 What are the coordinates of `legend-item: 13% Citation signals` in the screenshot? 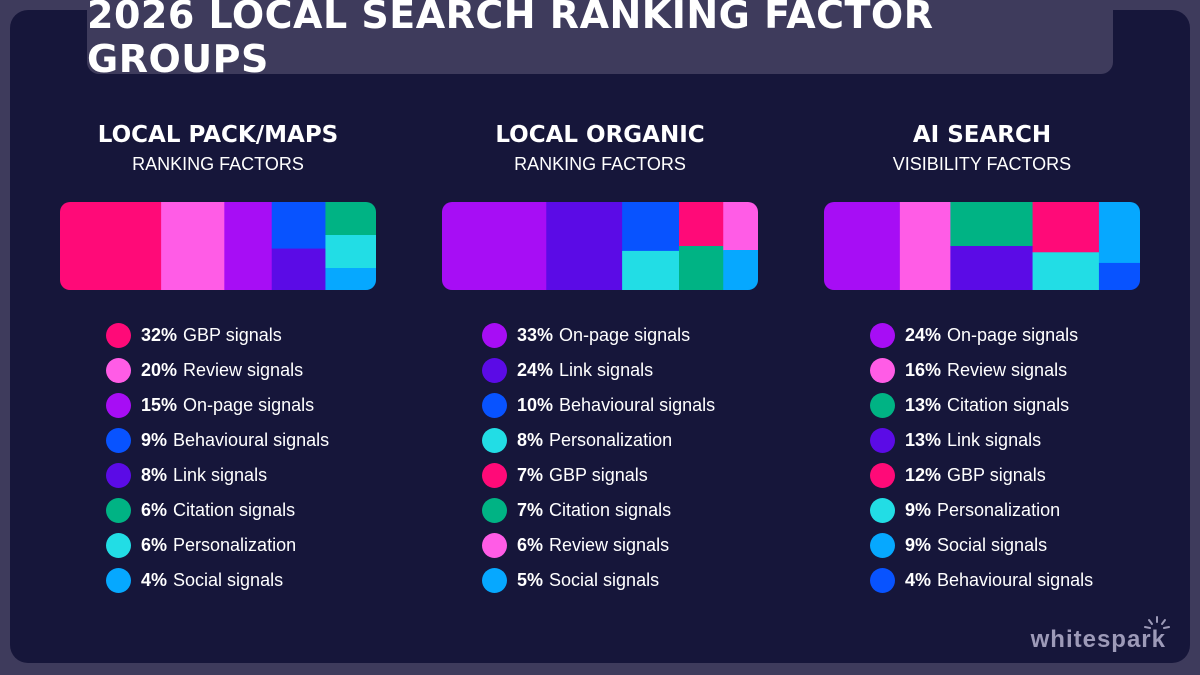 It's located at (981, 405).